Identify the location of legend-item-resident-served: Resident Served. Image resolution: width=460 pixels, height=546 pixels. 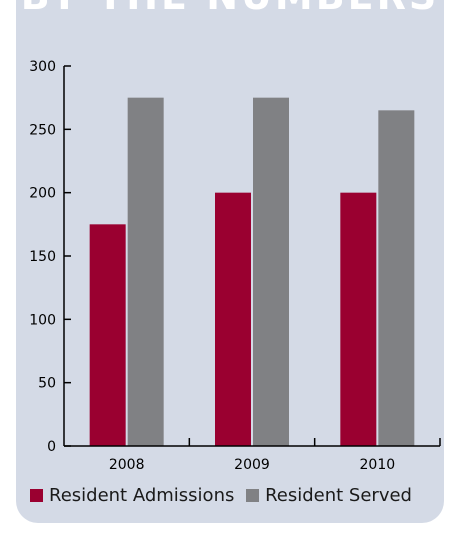
(329, 495).